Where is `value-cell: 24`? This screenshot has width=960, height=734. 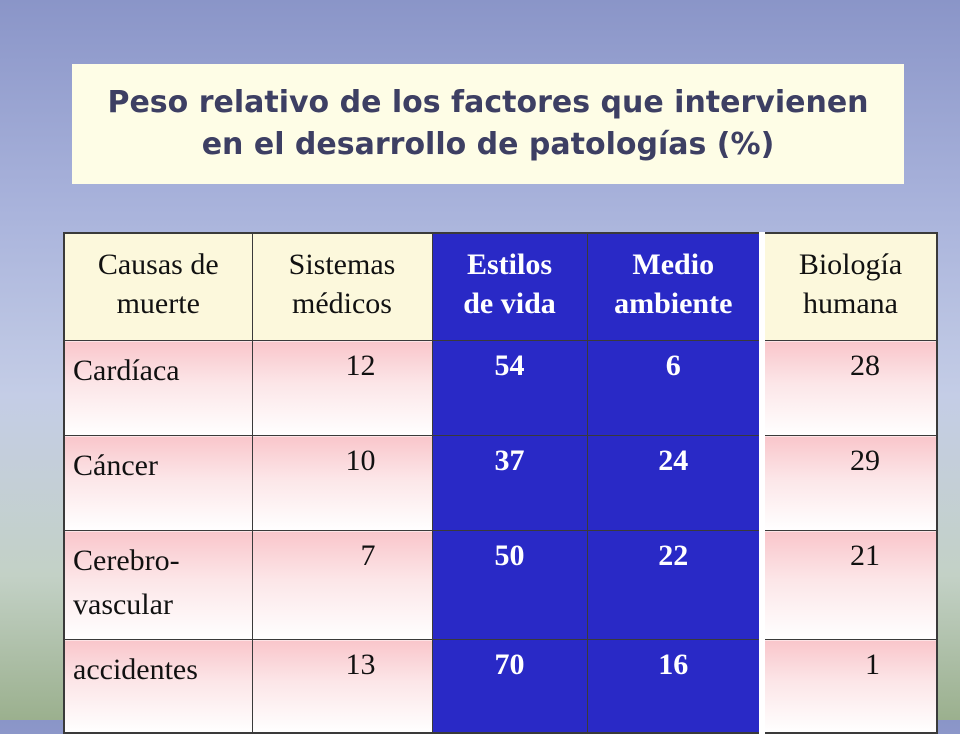
value-cell: 24 is located at coordinates (674, 483).